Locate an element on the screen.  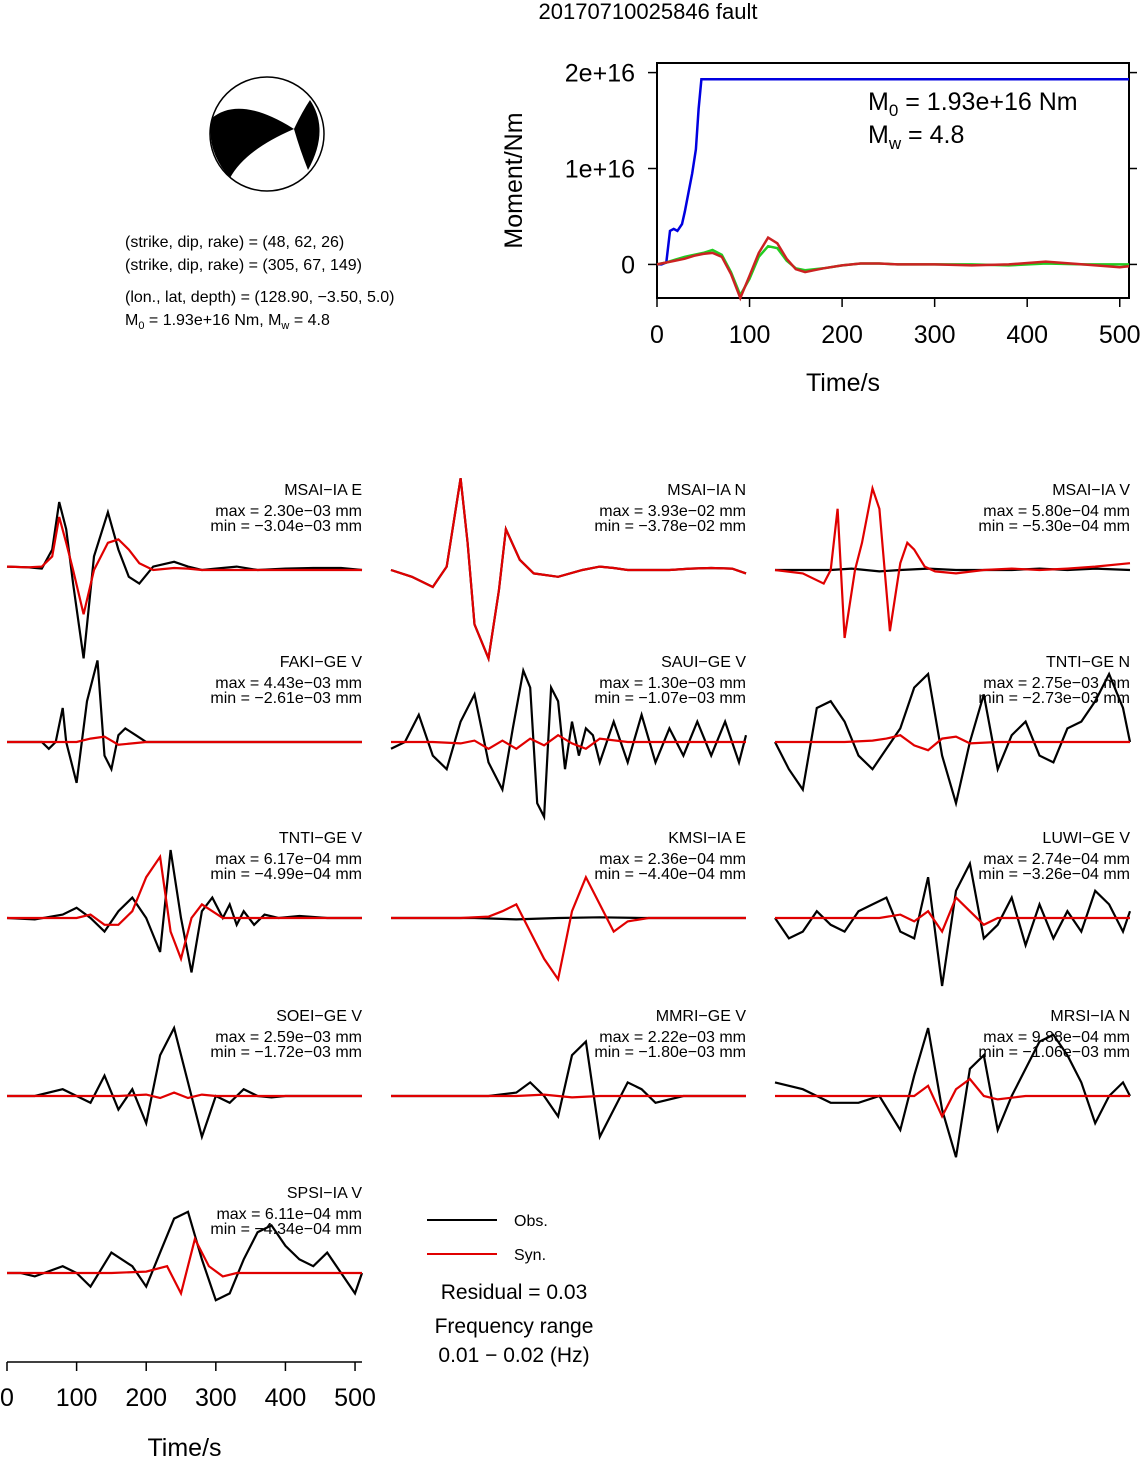
frequency-range-value: 0.01 − 0.02 (Hz) is located at coordinates (513, 1355).